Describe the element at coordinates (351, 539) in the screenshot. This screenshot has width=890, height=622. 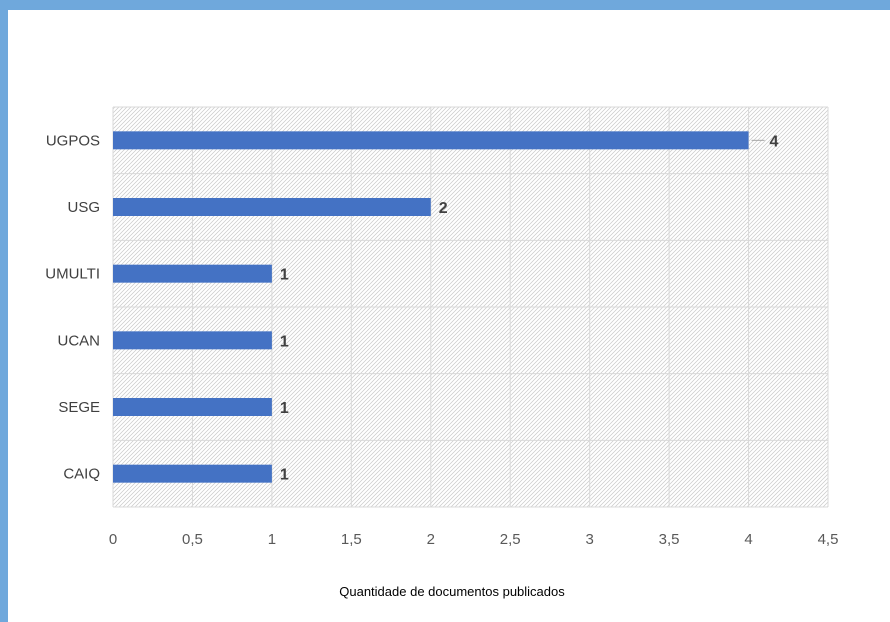
I see `x-tick-label: 1,5` at that location.